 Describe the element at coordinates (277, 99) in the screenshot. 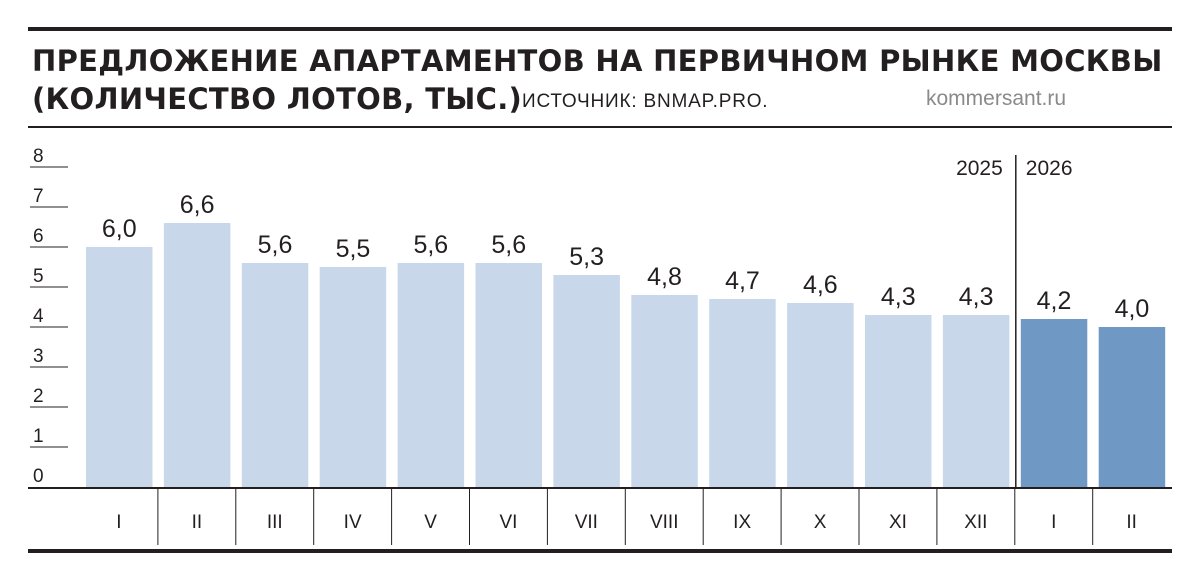

I see `chart-title-line2: (КОЛИЧЕСТВО ЛОТОВ, ТЫС.)` at that location.